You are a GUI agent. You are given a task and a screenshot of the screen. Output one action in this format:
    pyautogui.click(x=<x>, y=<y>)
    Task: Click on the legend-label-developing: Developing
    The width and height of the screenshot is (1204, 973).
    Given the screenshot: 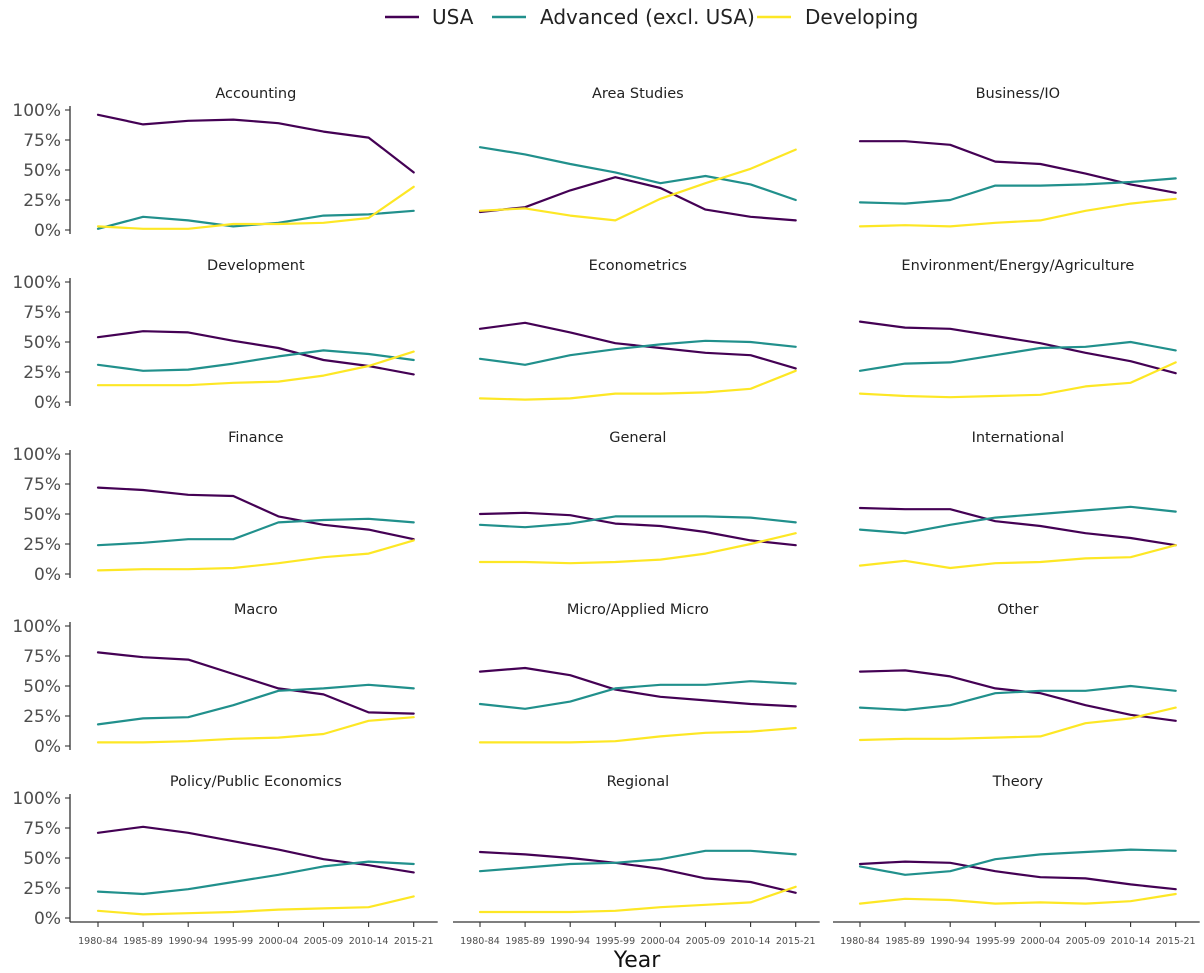 What is the action you would take?
    pyautogui.click(x=861, y=17)
    